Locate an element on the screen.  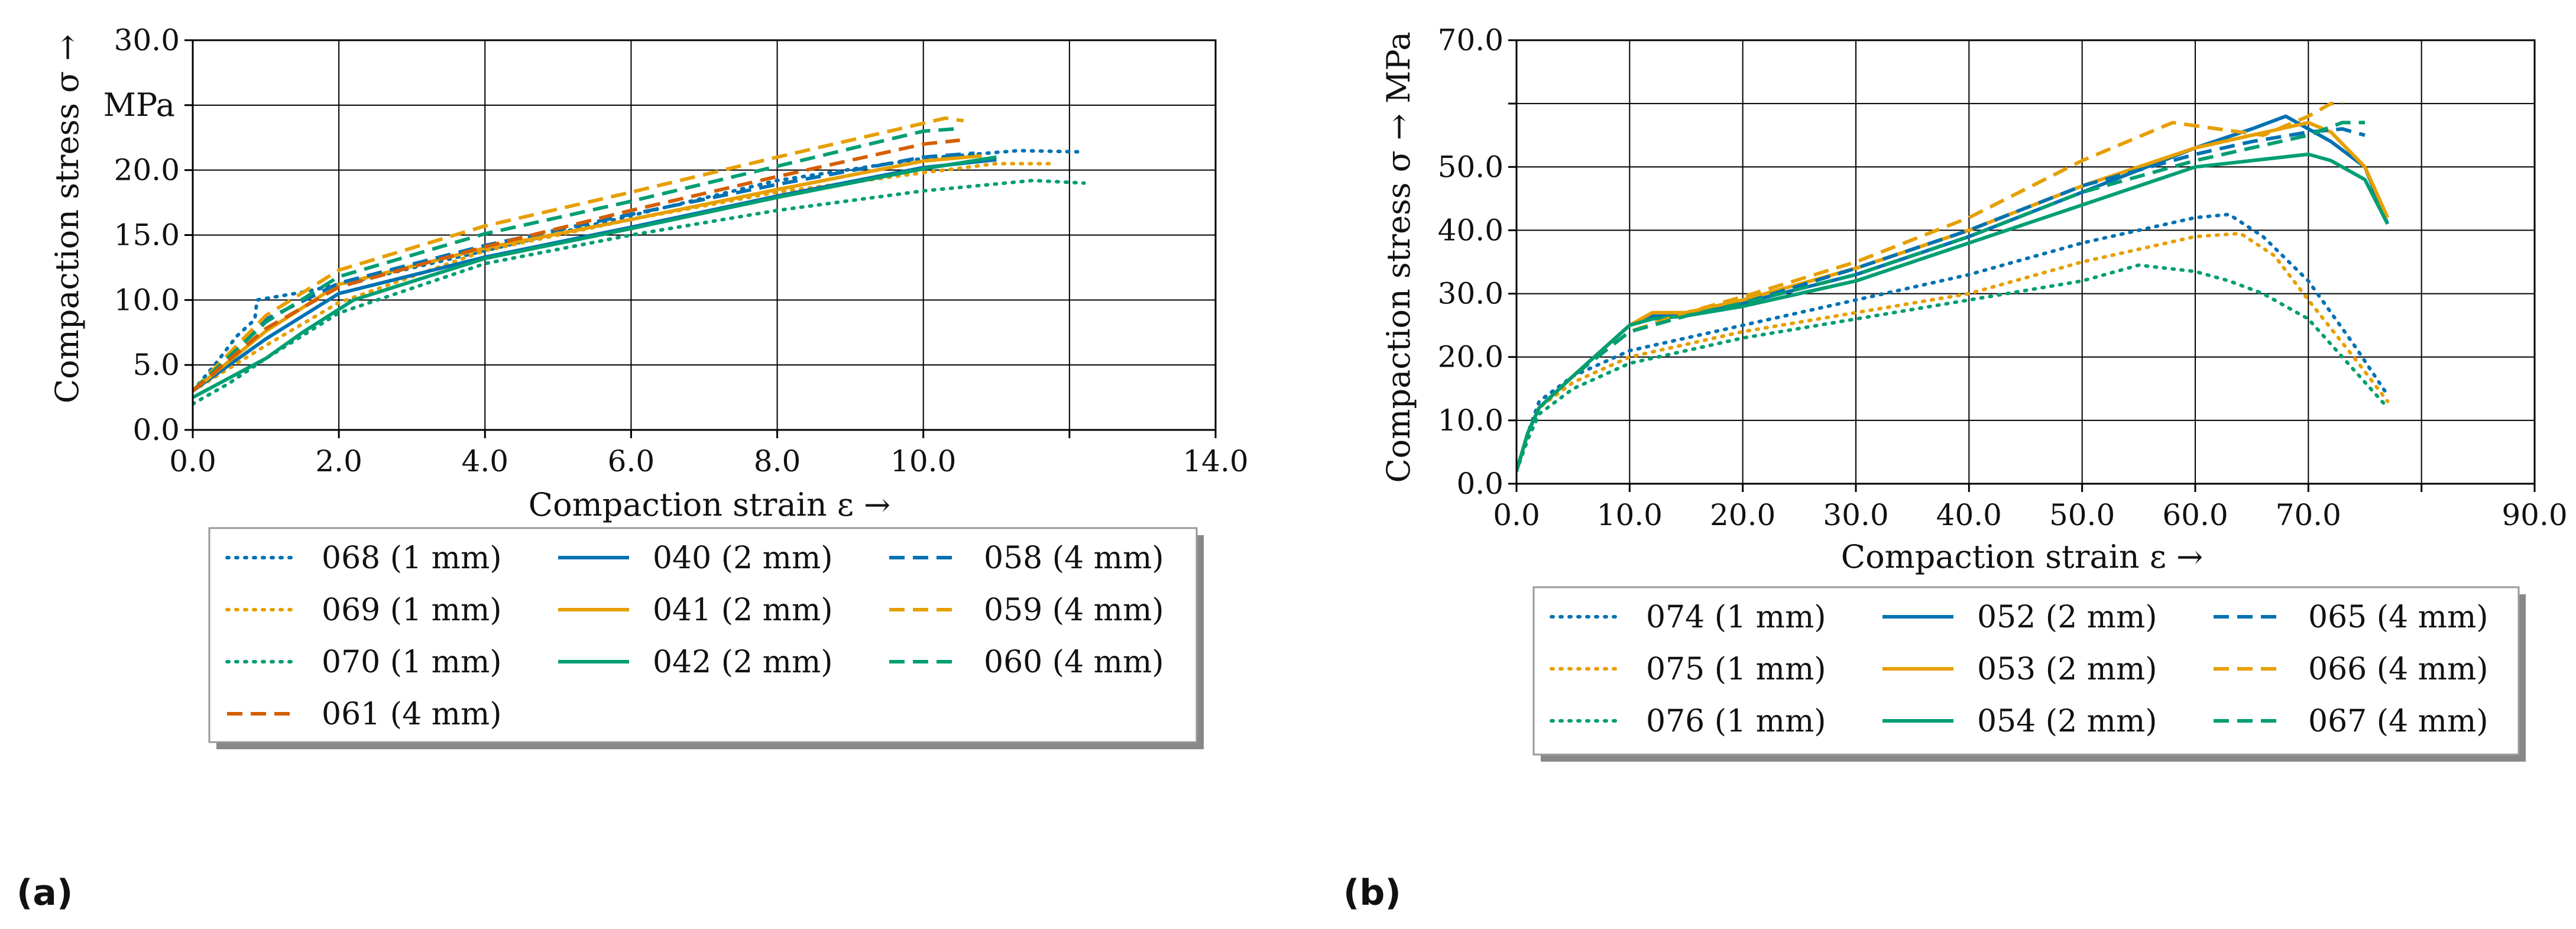
chart-a-legend-label: 070 (1 mm) is located at coordinates (412, 662).